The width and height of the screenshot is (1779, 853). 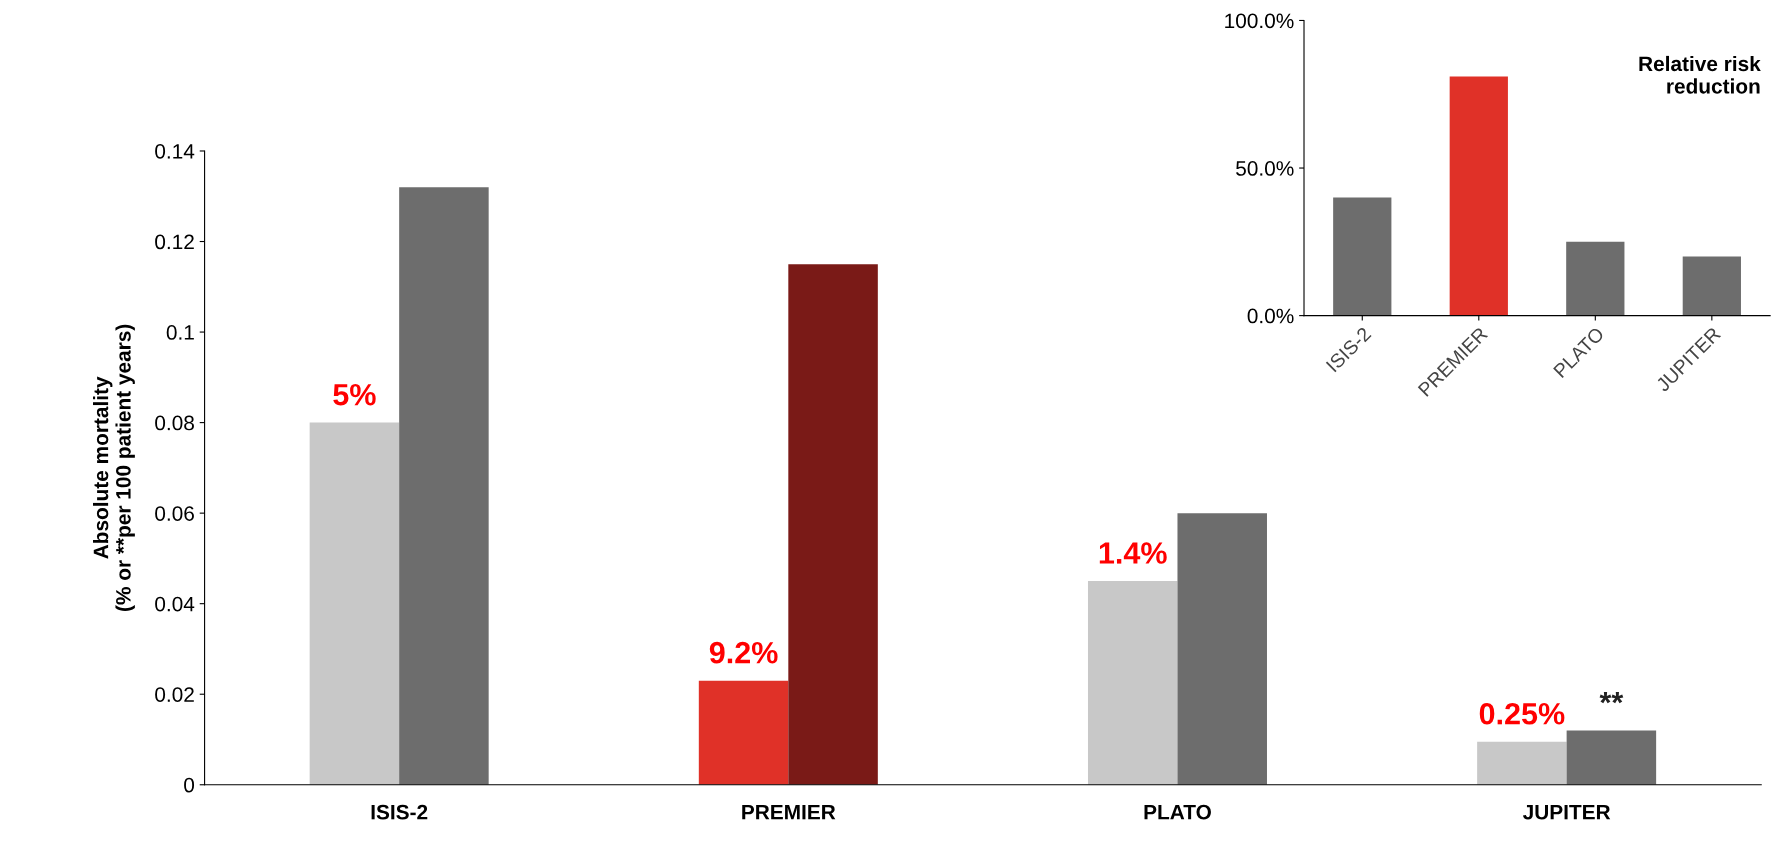 What do you see at coordinates (399, 812) in the screenshot?
I see `x-tick-label: ISIS-2` at bounding box center [399, 812].